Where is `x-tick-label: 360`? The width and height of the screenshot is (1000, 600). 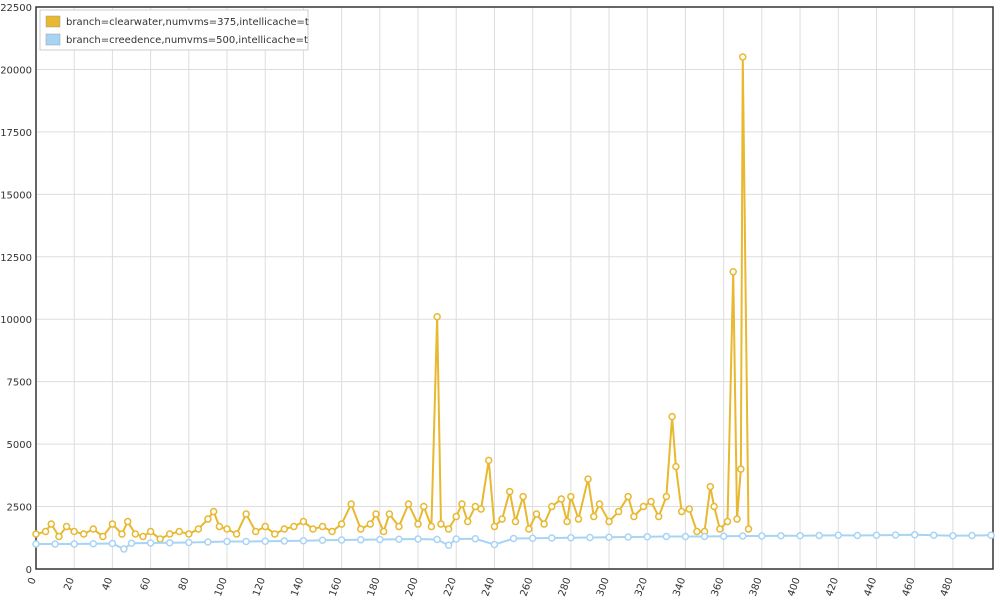 x-tick-label: 360 is located at coordinates (718, 587).